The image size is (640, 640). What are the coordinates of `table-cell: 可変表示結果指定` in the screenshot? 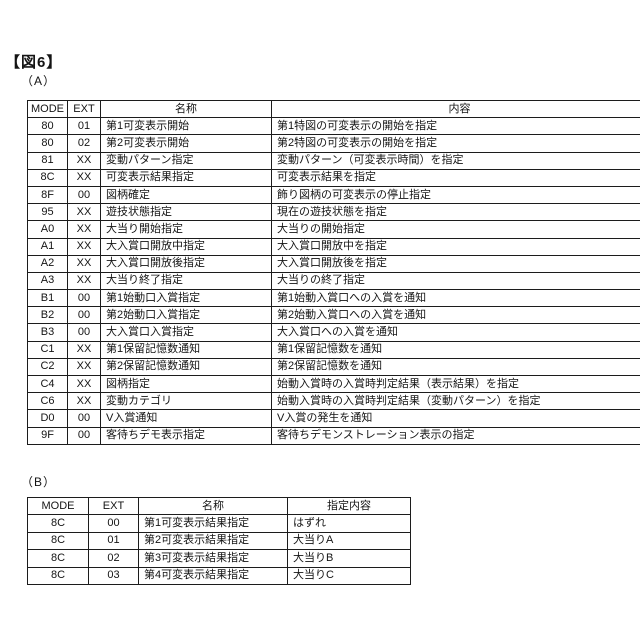 It's located at (186, 177).